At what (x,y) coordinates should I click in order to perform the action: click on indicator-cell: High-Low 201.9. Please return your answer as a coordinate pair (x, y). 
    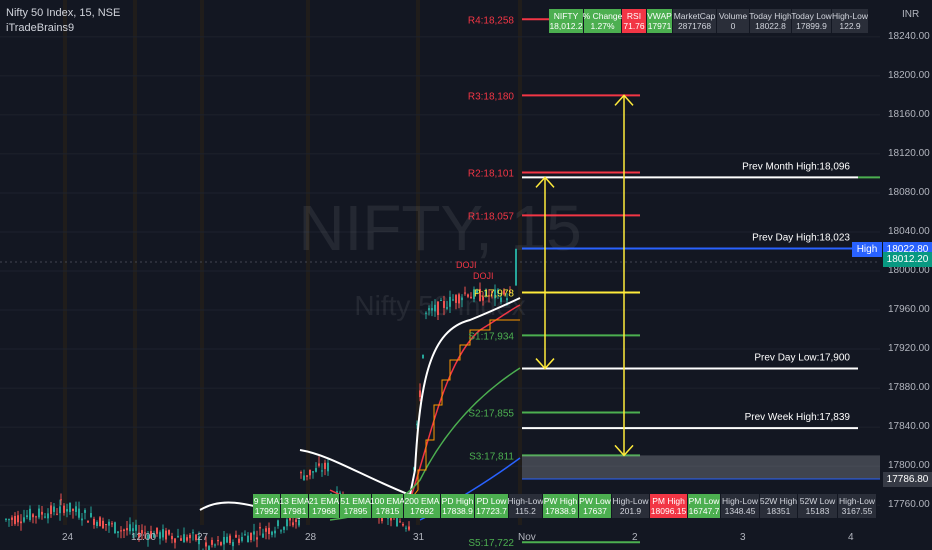
    Looking at the image, I should click on (631, 506).